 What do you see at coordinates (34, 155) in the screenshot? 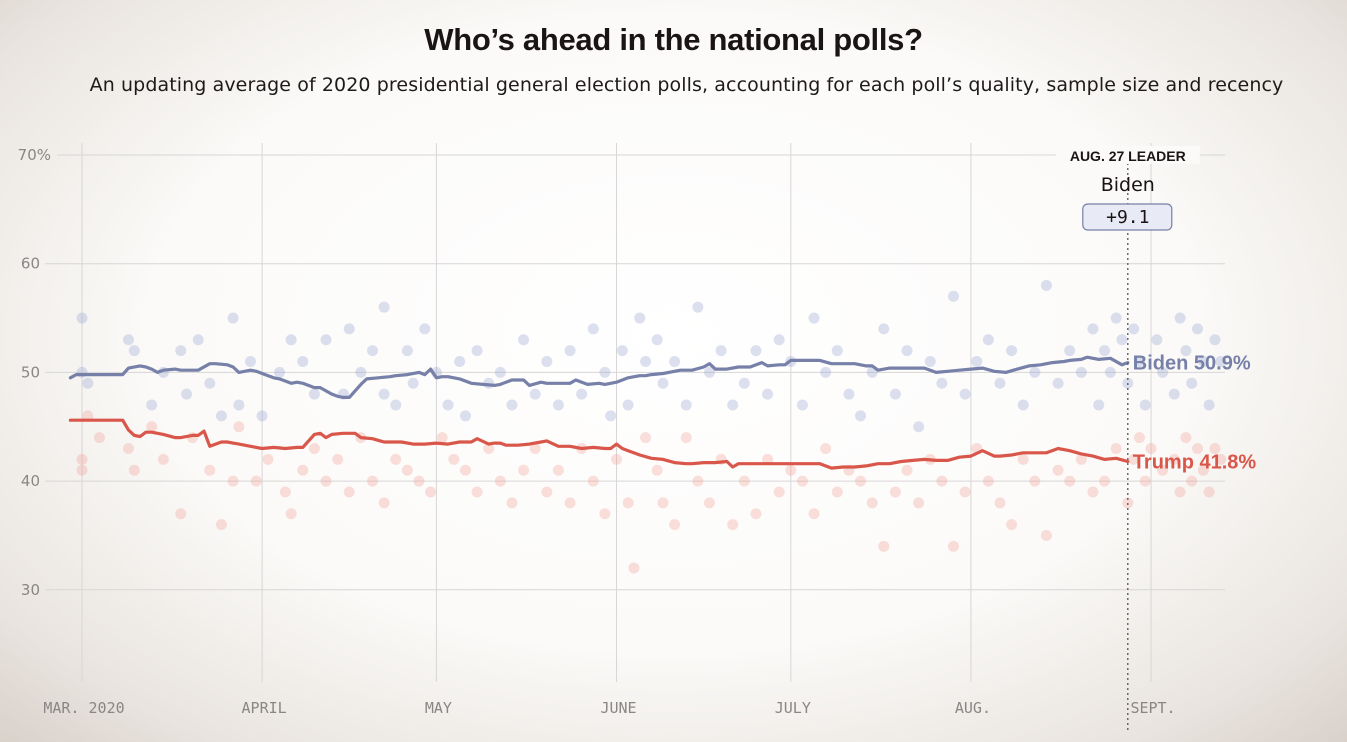
I see `y-tick-label: 70%` at bounding box center [34, 155].